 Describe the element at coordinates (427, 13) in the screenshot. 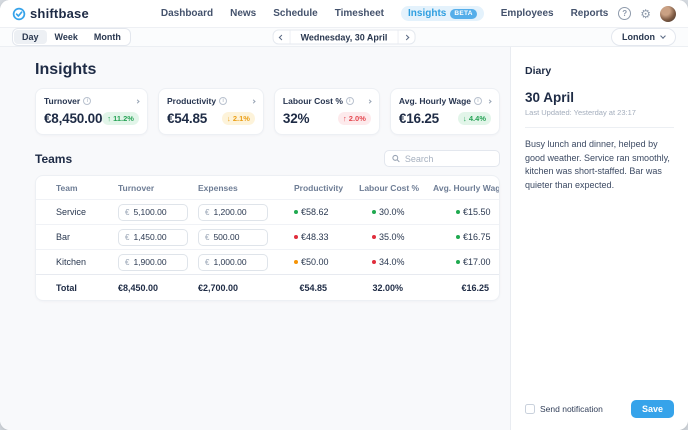

I see `nav-insights-label: Insights` at that location.